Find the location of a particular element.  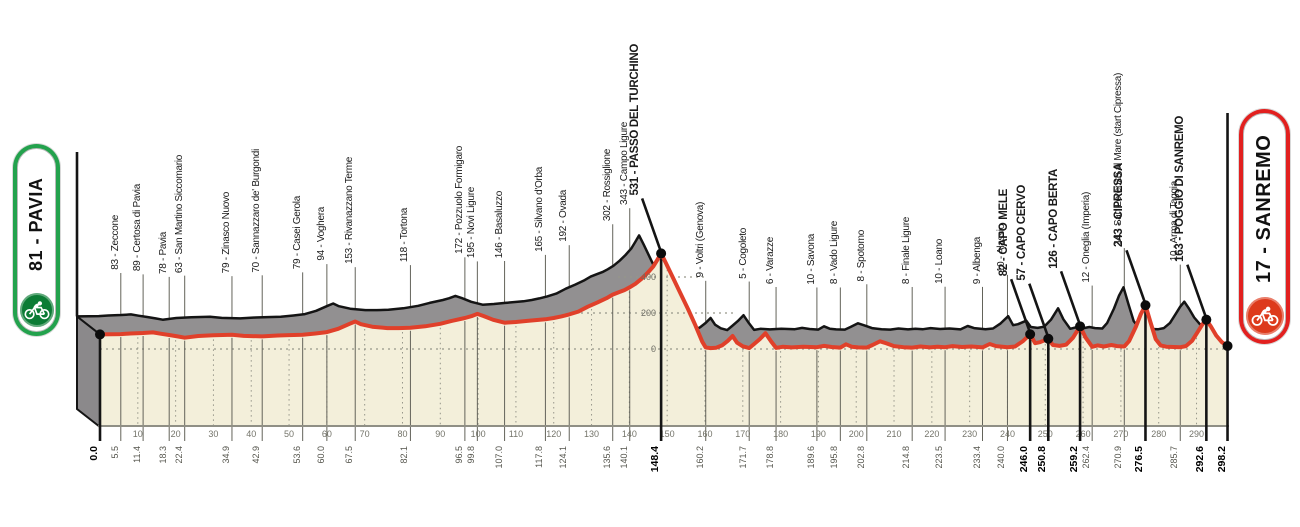

km-label-text: 42.9 is located at coordinates (256, 455).